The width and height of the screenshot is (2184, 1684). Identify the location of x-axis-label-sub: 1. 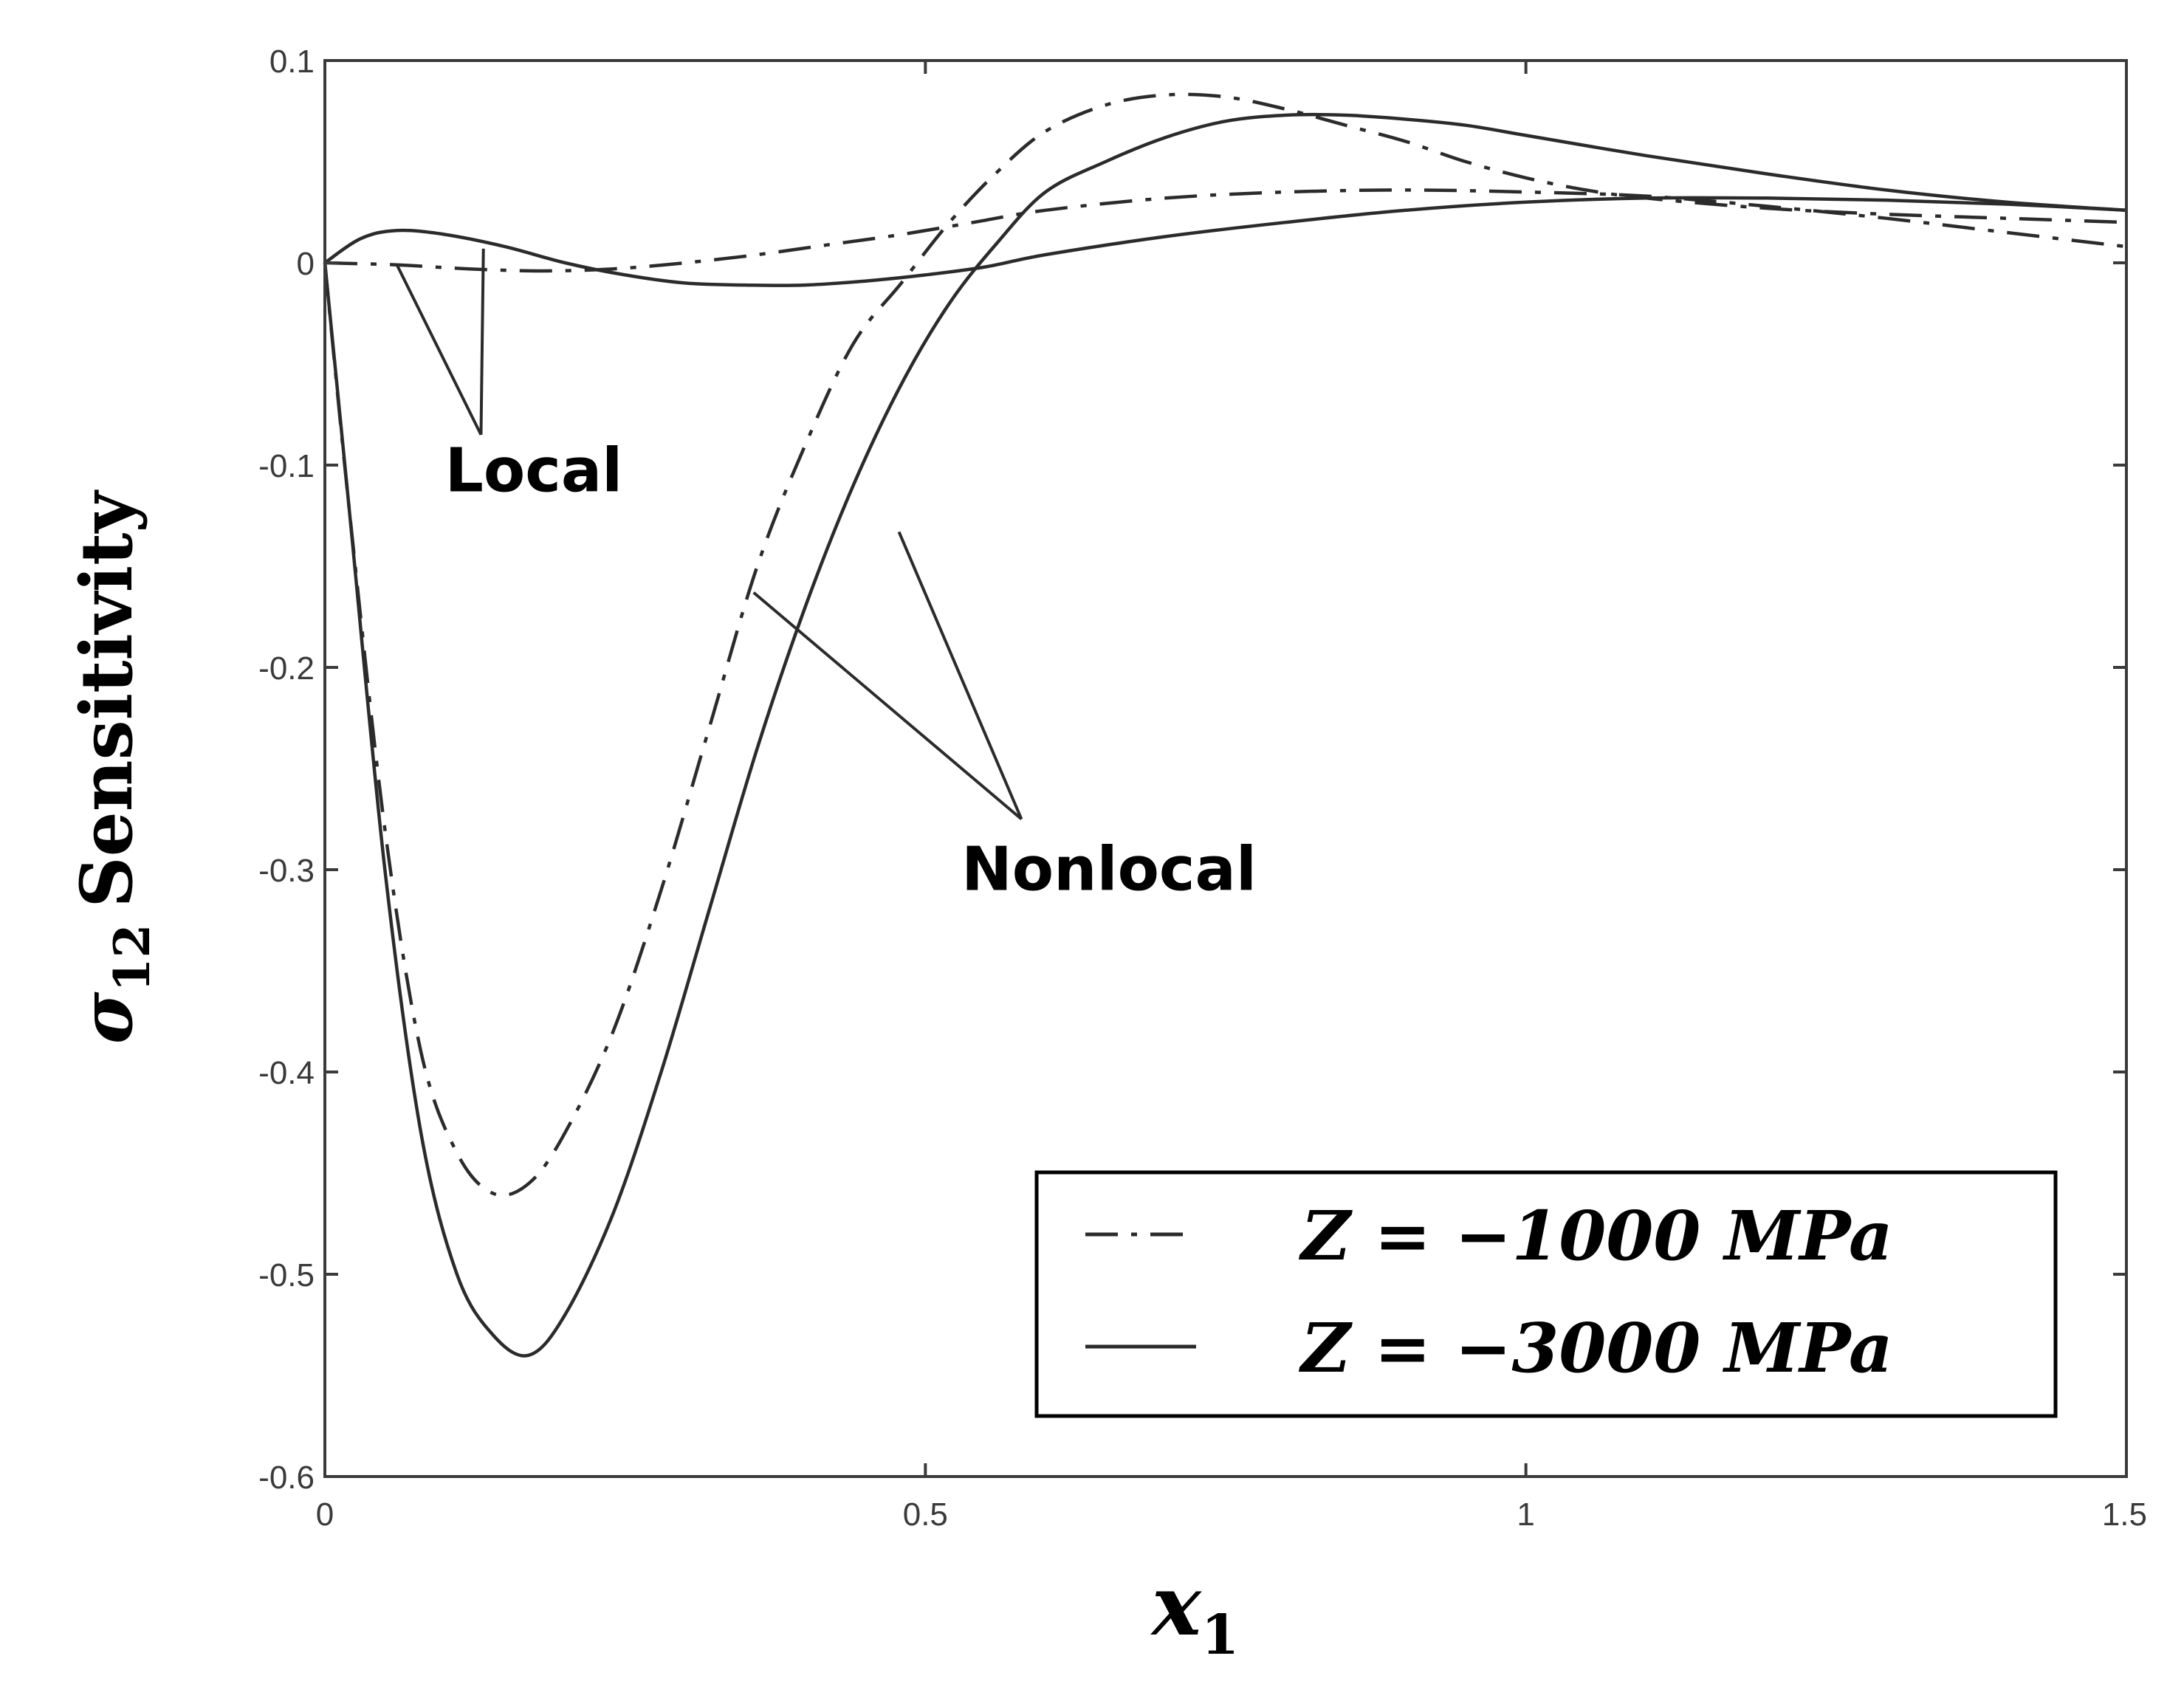
(1221, 1635).